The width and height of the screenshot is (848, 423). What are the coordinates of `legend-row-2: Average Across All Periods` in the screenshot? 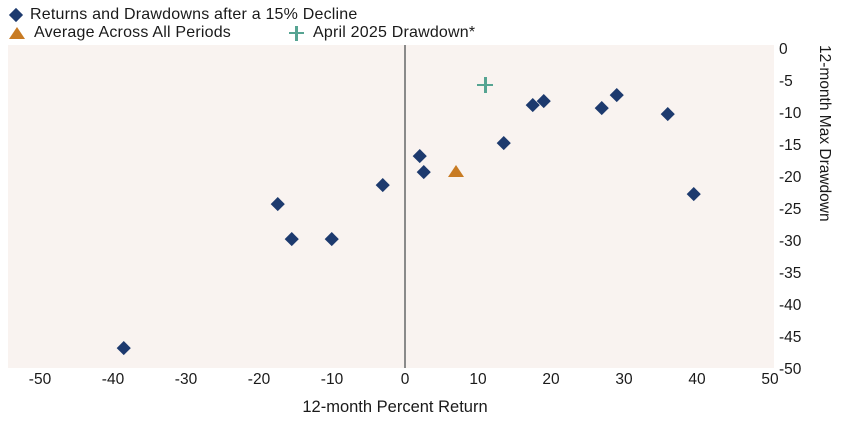 It's located at (120, 33).